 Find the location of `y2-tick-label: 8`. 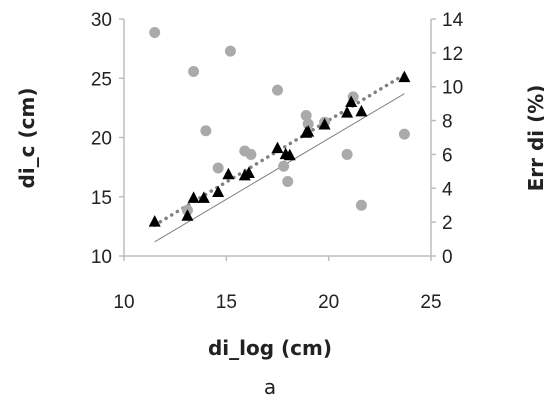

y2-tick-label: 8 is located at coordinates (447, 122).